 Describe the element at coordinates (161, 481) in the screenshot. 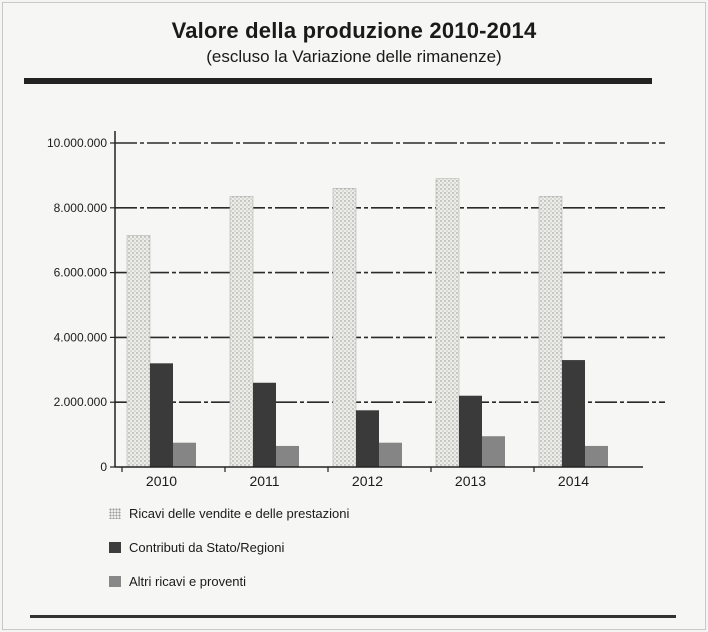

I see `x-tick-label: 2010` at that location.